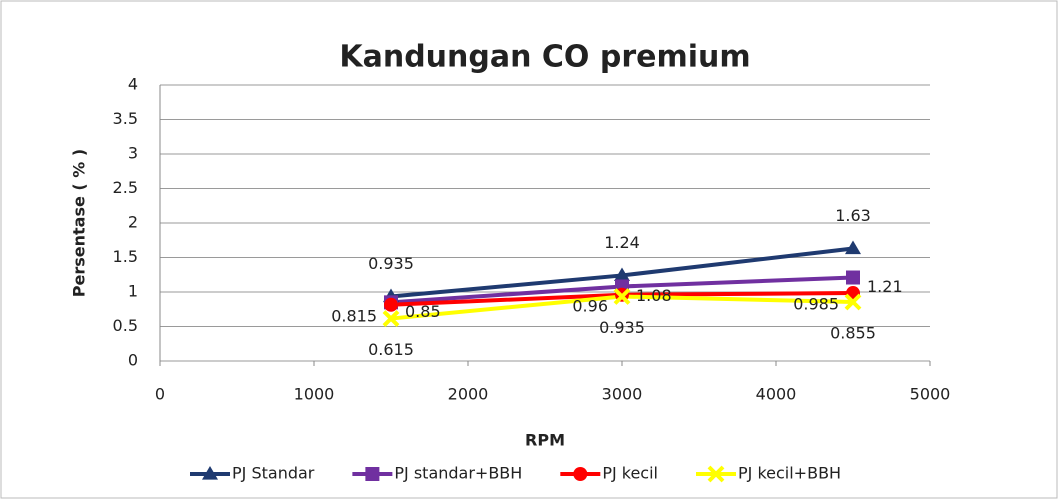 The width and height of the screenshot is (1059, 500). Describe the element at coordinates (273, 473) in the screenshot. I see `legend-label: PJ Standar` at that location.